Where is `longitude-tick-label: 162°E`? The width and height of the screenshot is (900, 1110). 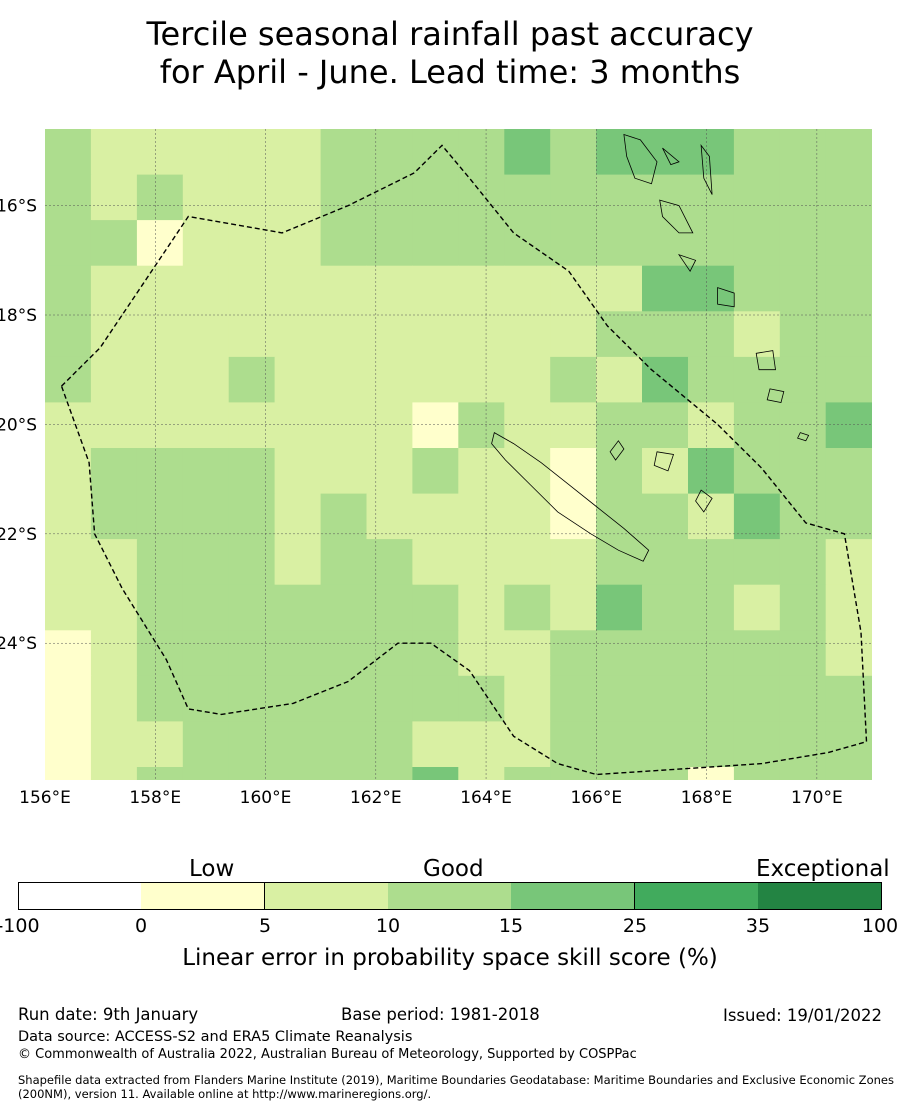
longitude-tick-label: 162°E is located at coordinates (376, 798).